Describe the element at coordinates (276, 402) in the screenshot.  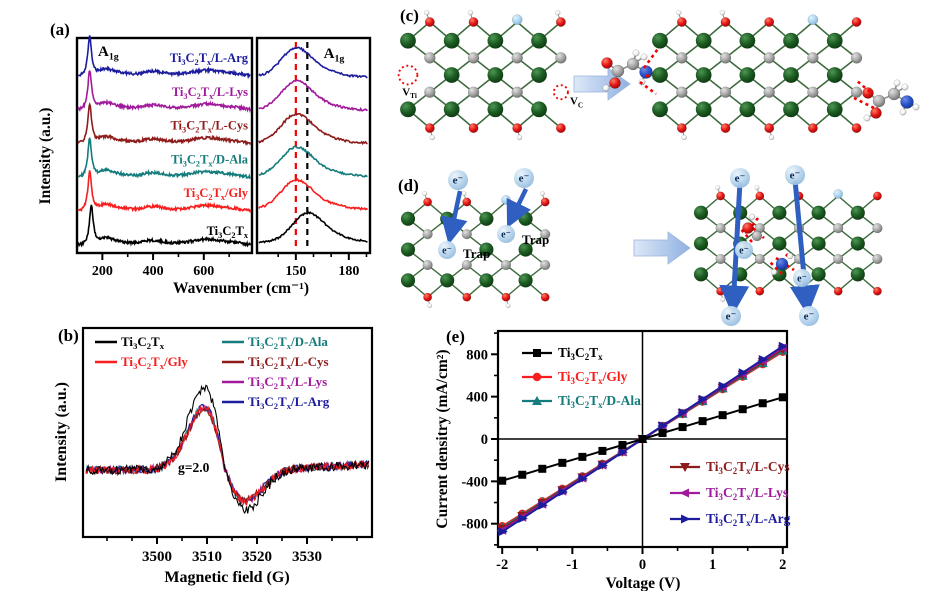
I see `legend-entry-Ti3C2Tx/L-Arg: Ti3C2Tx/L-Arg` at that location.